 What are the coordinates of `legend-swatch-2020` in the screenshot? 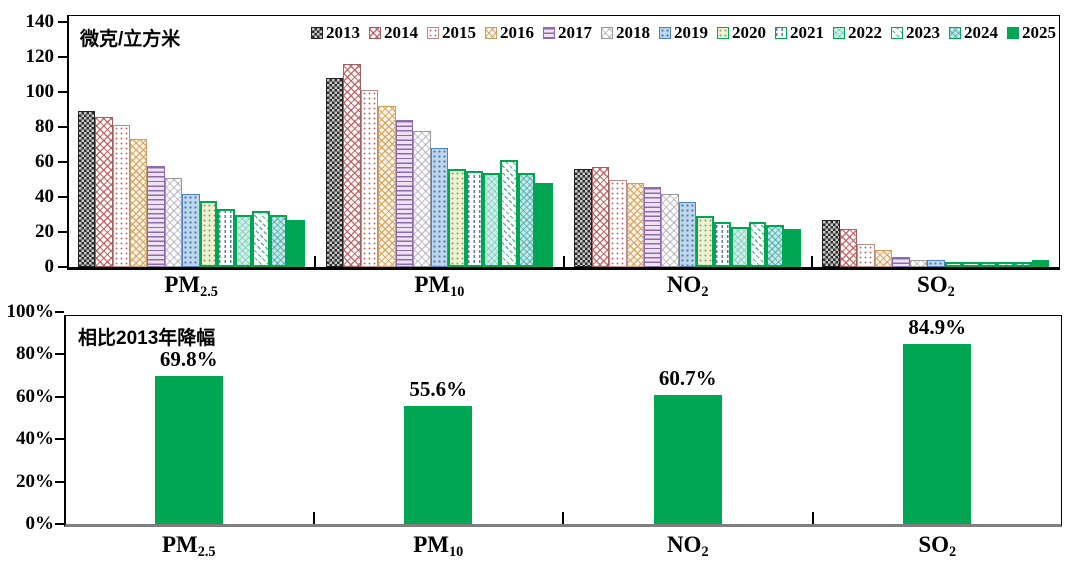 It's located at (723, 32).